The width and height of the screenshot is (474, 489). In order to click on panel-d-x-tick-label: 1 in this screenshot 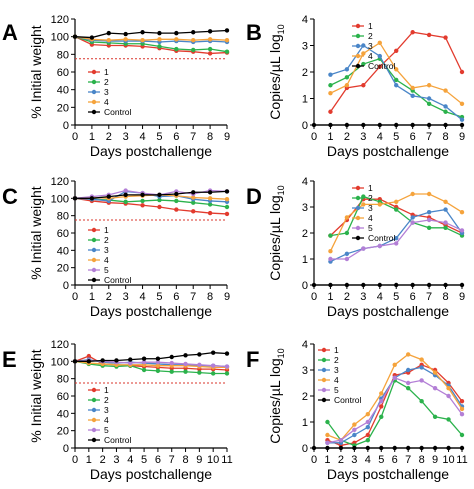, I will do `click(330, 297)`.